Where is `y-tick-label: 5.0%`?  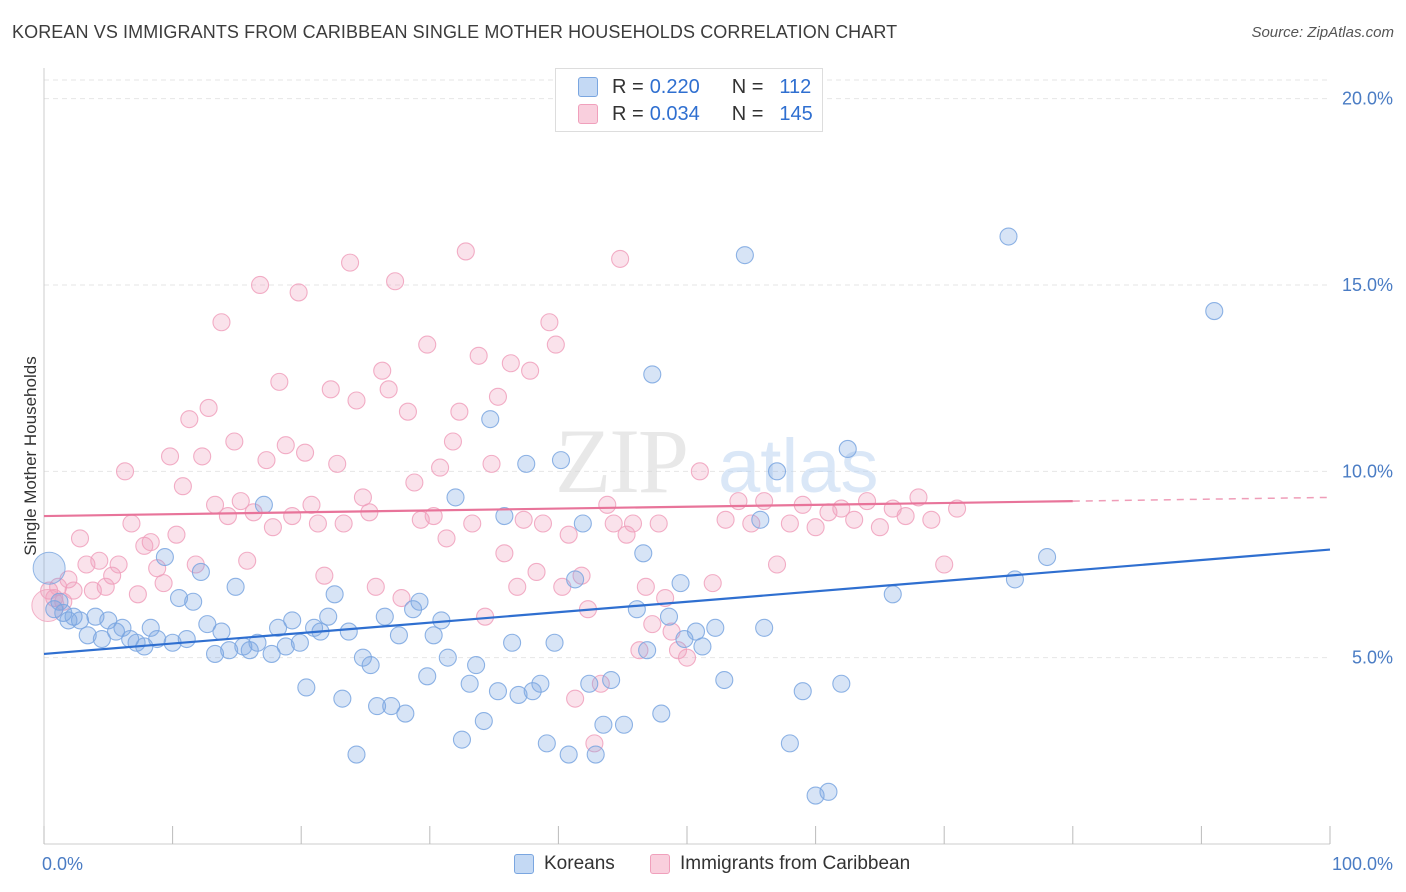 y-tick-label: 5.0% is located at coordinates (1372, 658).